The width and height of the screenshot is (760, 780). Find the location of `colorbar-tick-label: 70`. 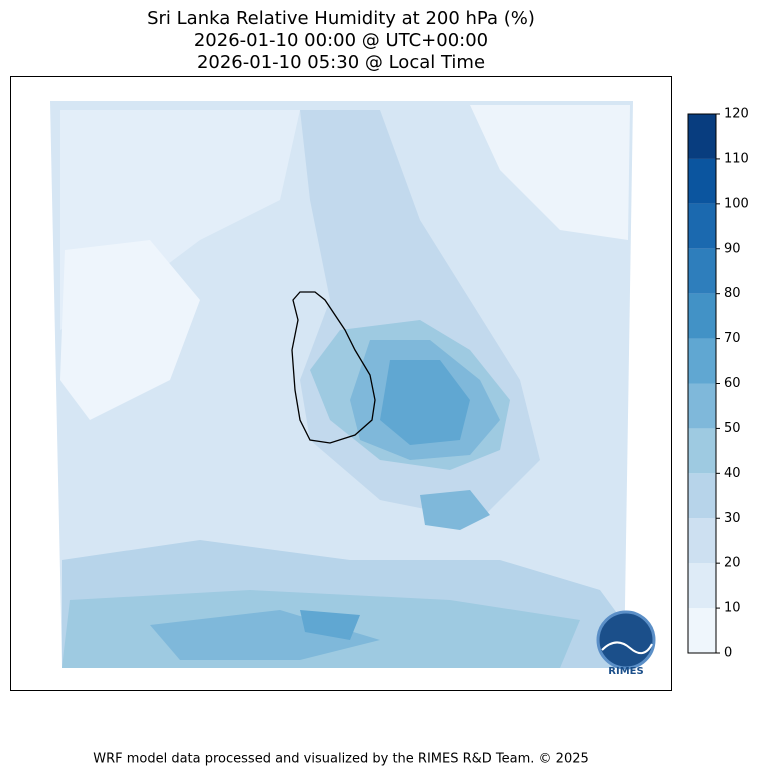

colorbar-tick-label: 70 is located at coordinates (732, 338).